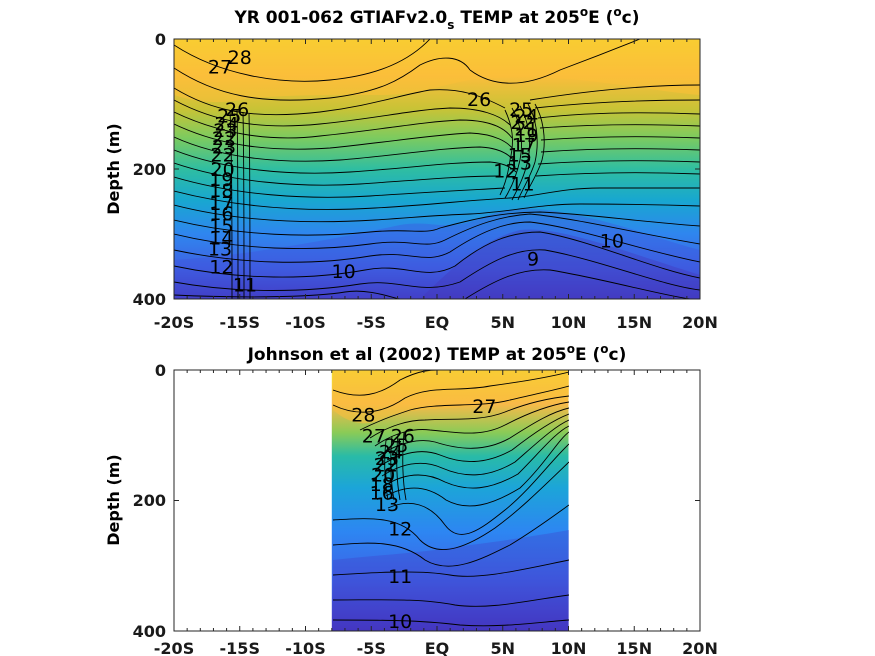 The image size is (875, 656). I want to click on contour-label: 21, so click(526, 130).